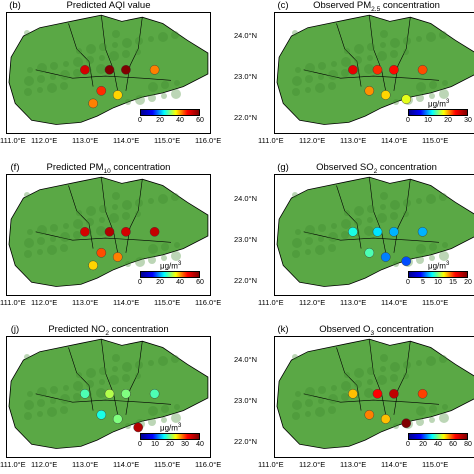 The image size is (474, 474). I want to click on colorbar-unit: μg/m3, so click(170, 265).